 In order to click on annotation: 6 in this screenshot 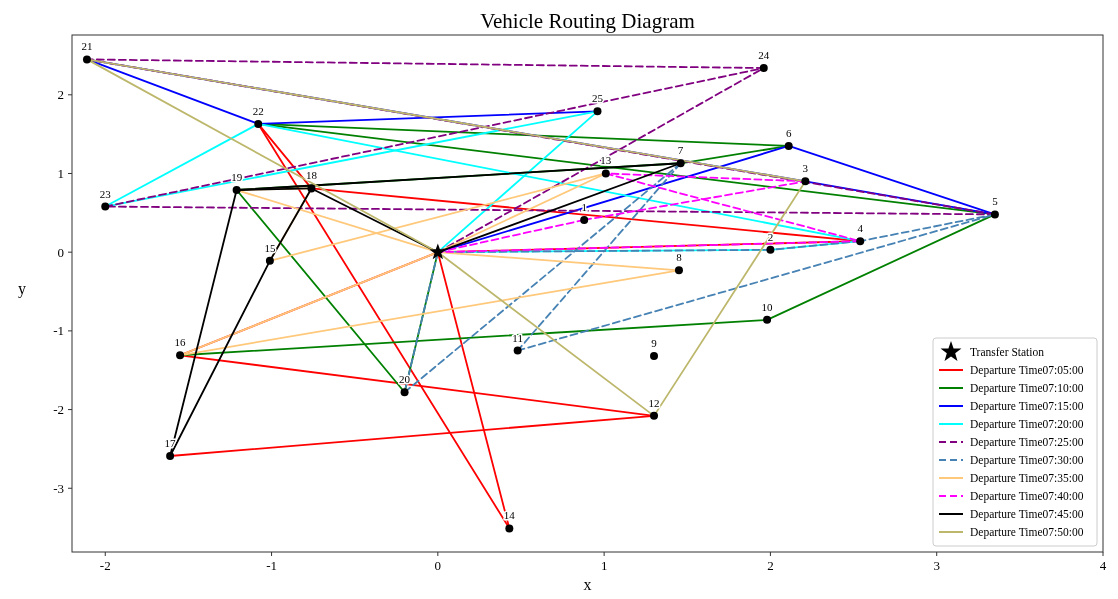, I will do `click(788, 132)`.